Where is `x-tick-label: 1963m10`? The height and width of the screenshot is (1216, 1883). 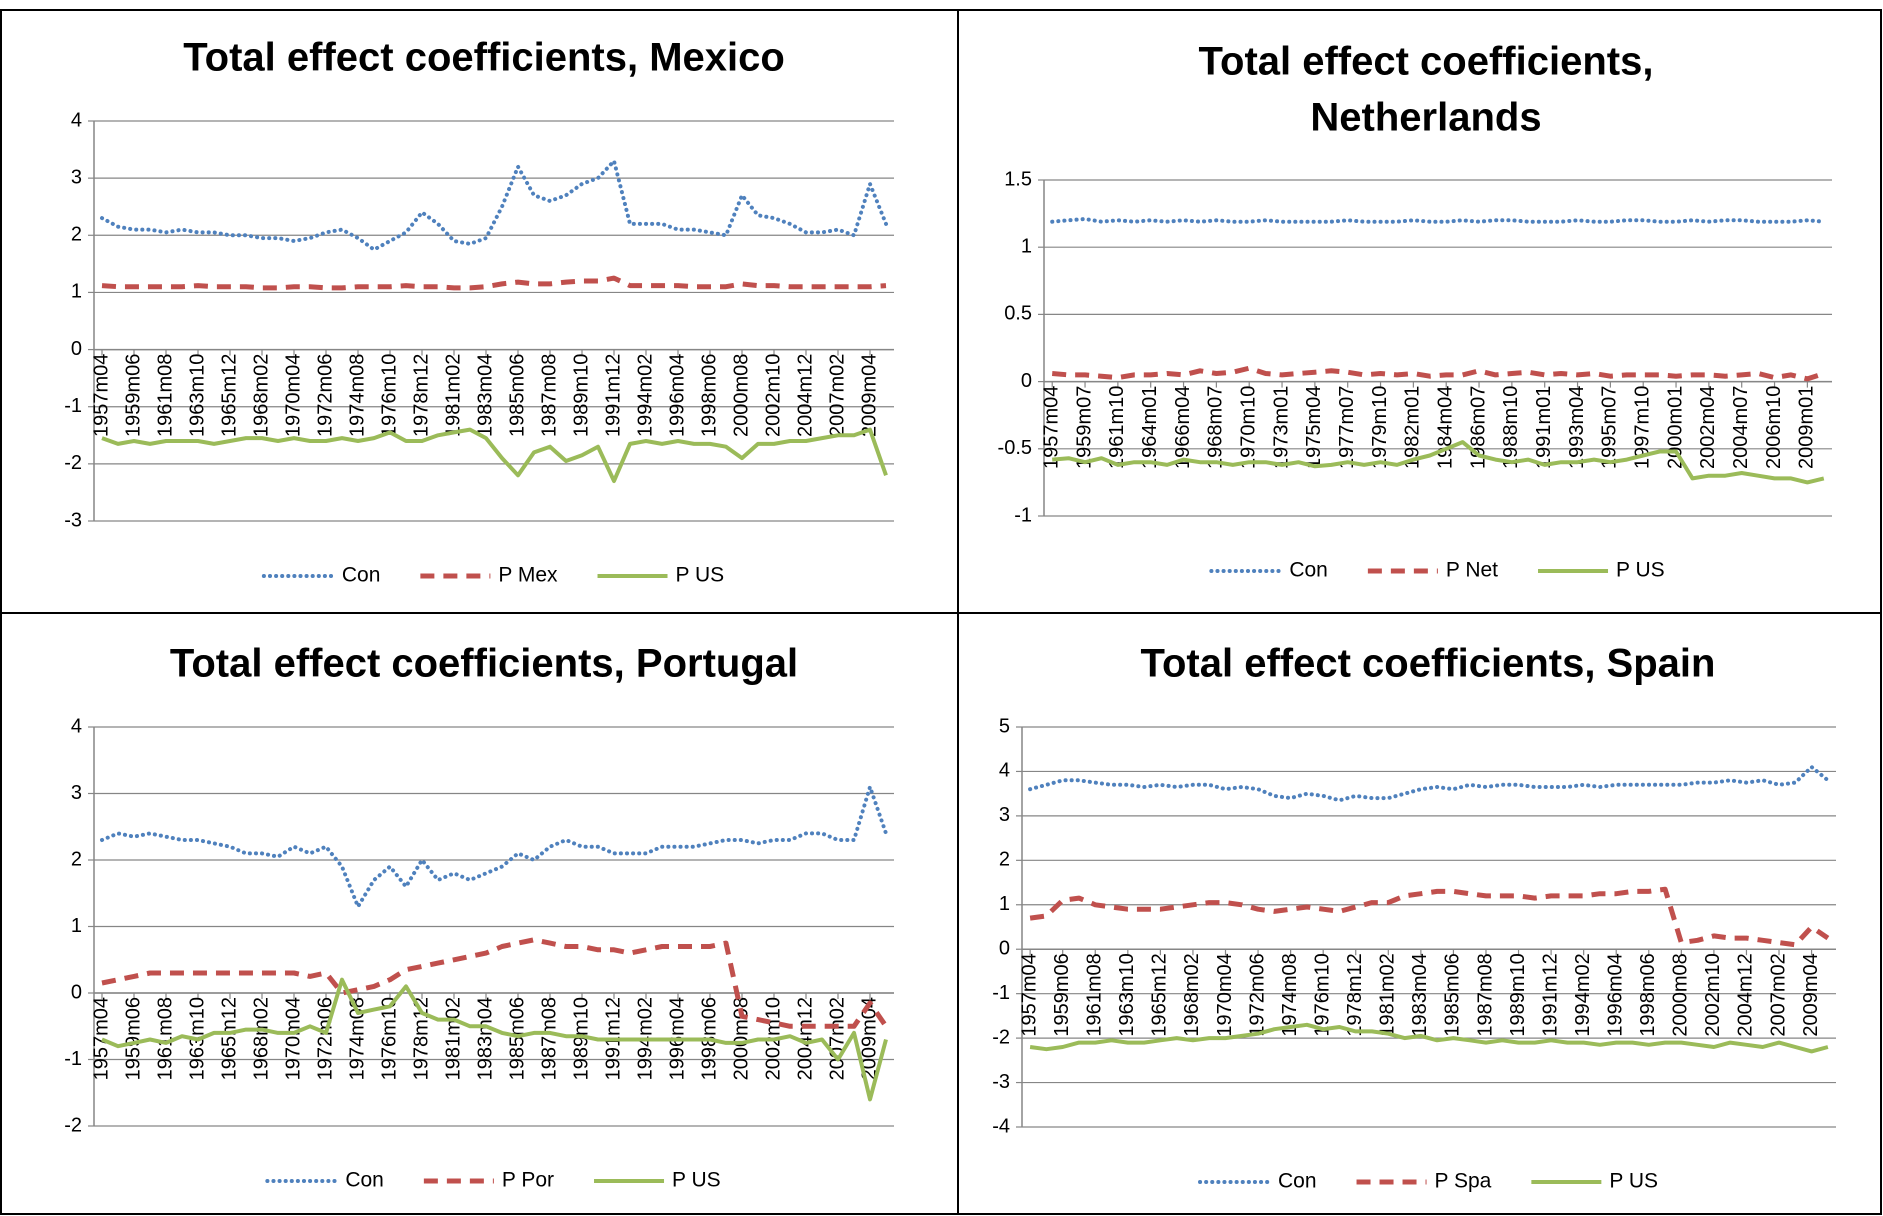
x-tick-label: 1963m10 is located at coordinates (197, 395).